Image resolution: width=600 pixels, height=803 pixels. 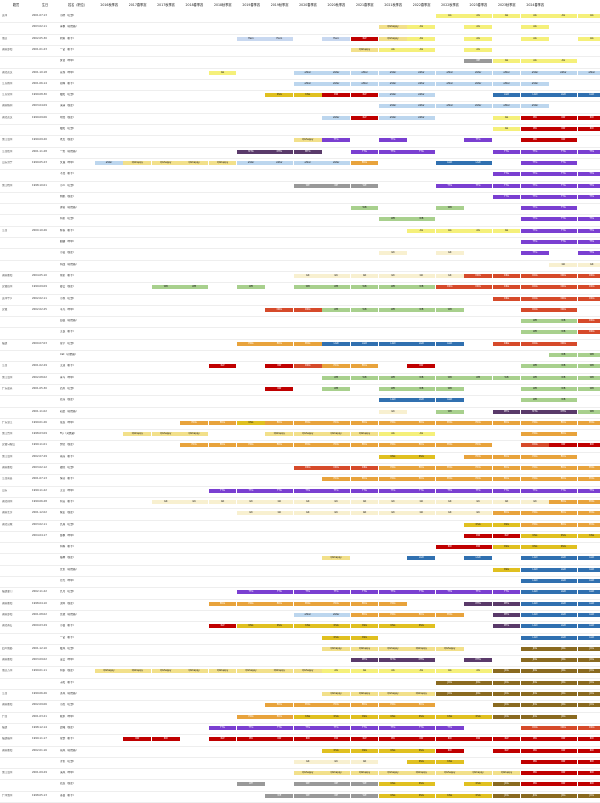 What do you see at coordinates (68, 580) in the screenshot?
I see `player-name: 月光（中单）` at bounding box center [68, 580].